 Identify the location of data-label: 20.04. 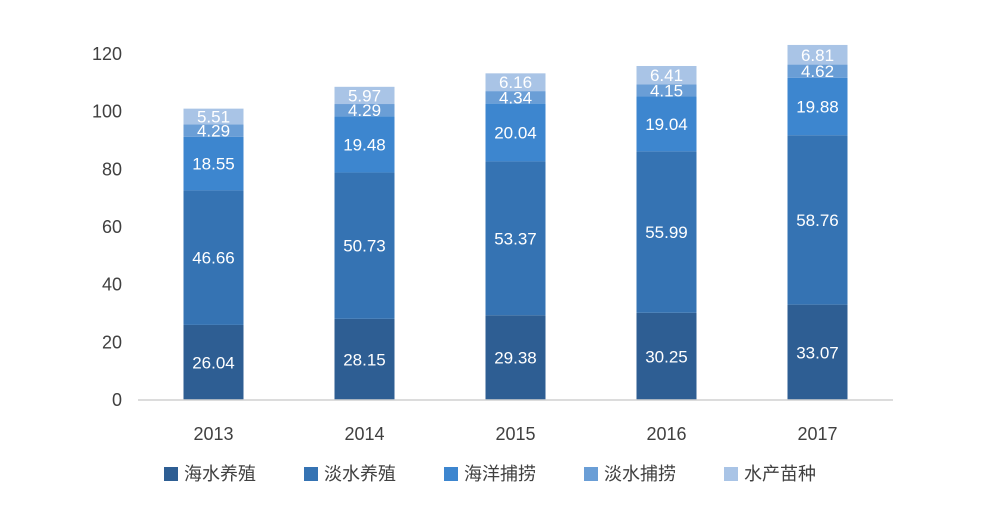
(515, 133).